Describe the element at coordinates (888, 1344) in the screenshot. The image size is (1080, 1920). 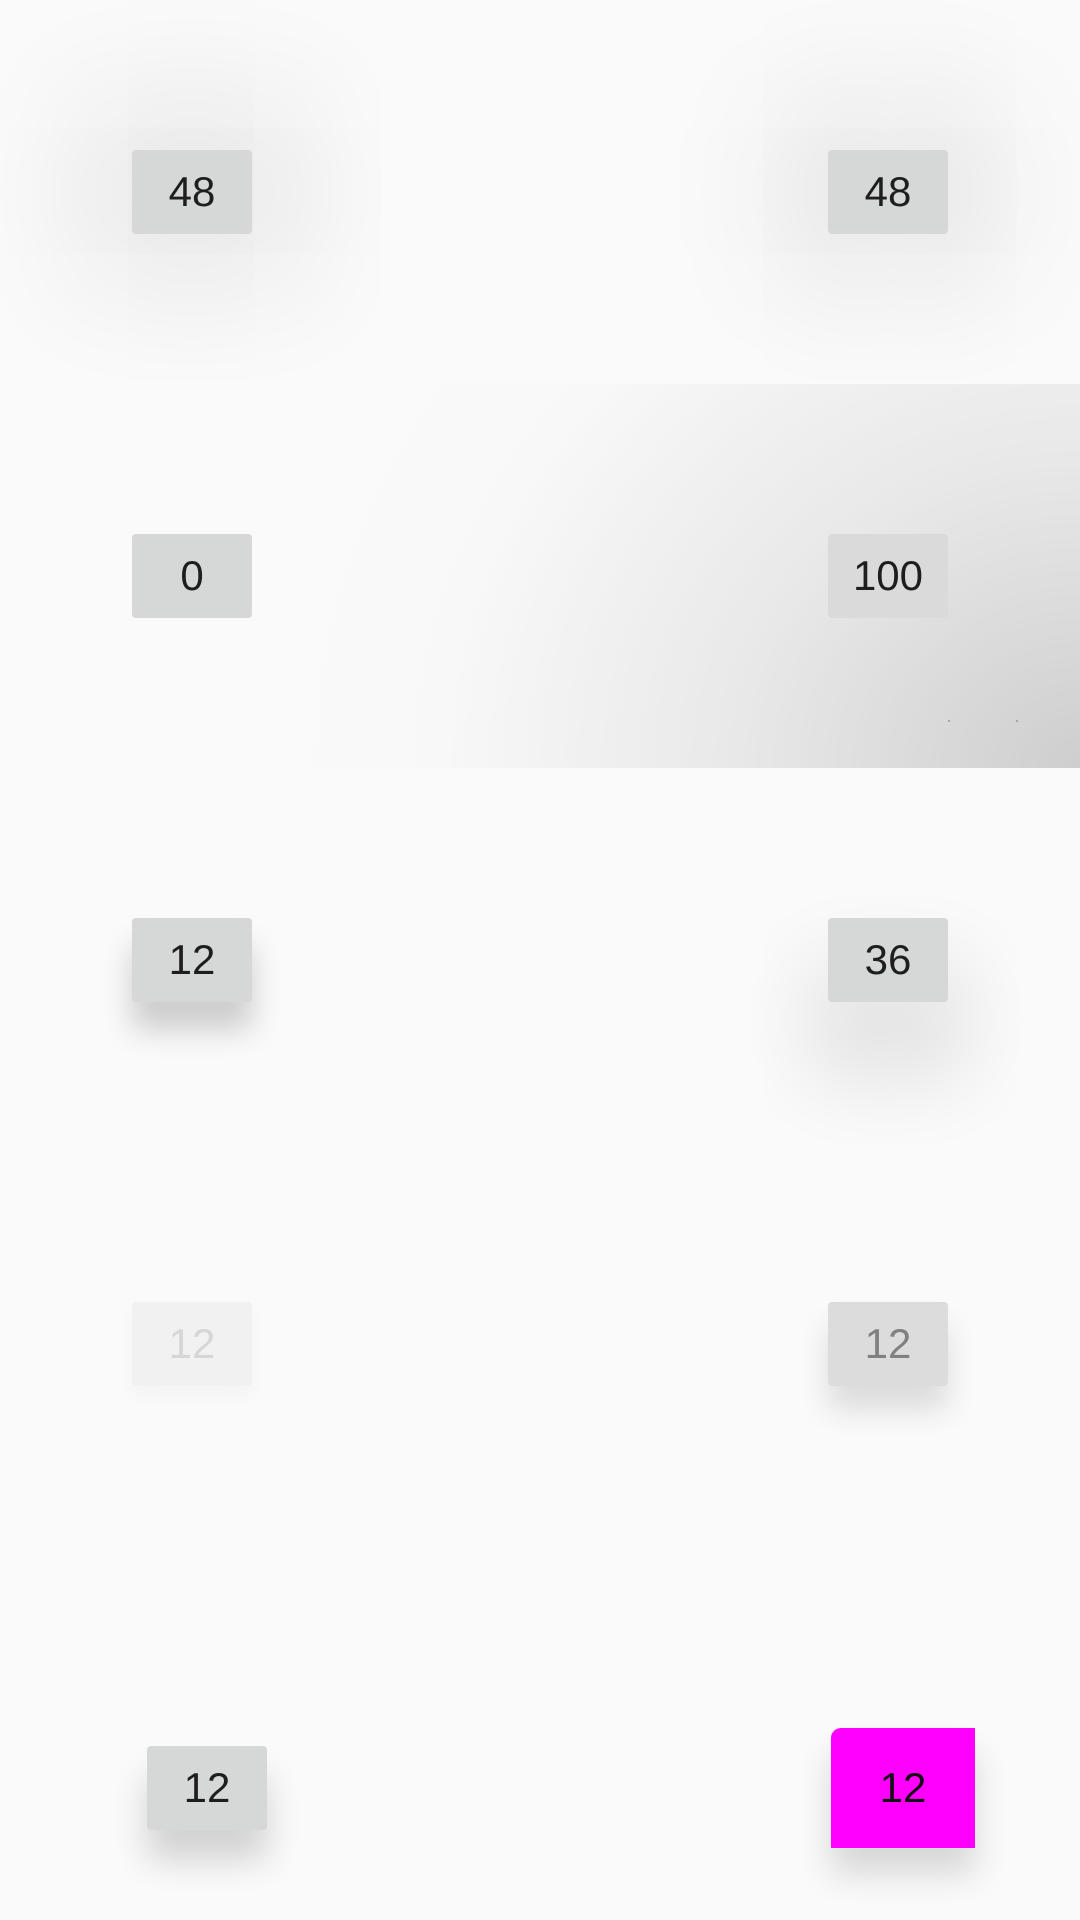
I see `semi-disabled-button-12: 12` at that location.